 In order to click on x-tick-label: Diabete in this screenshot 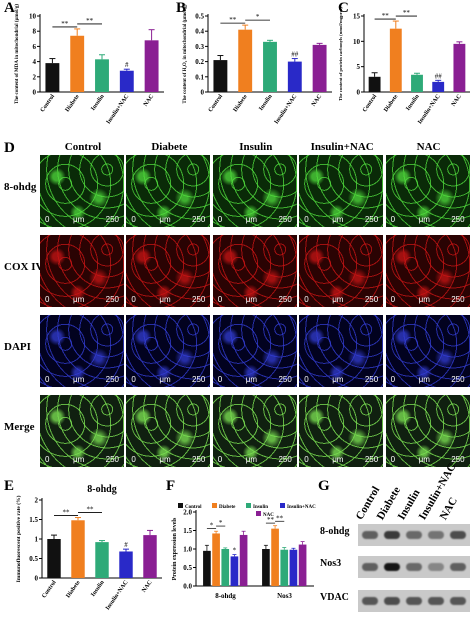, I will do `click(73, 589)`.